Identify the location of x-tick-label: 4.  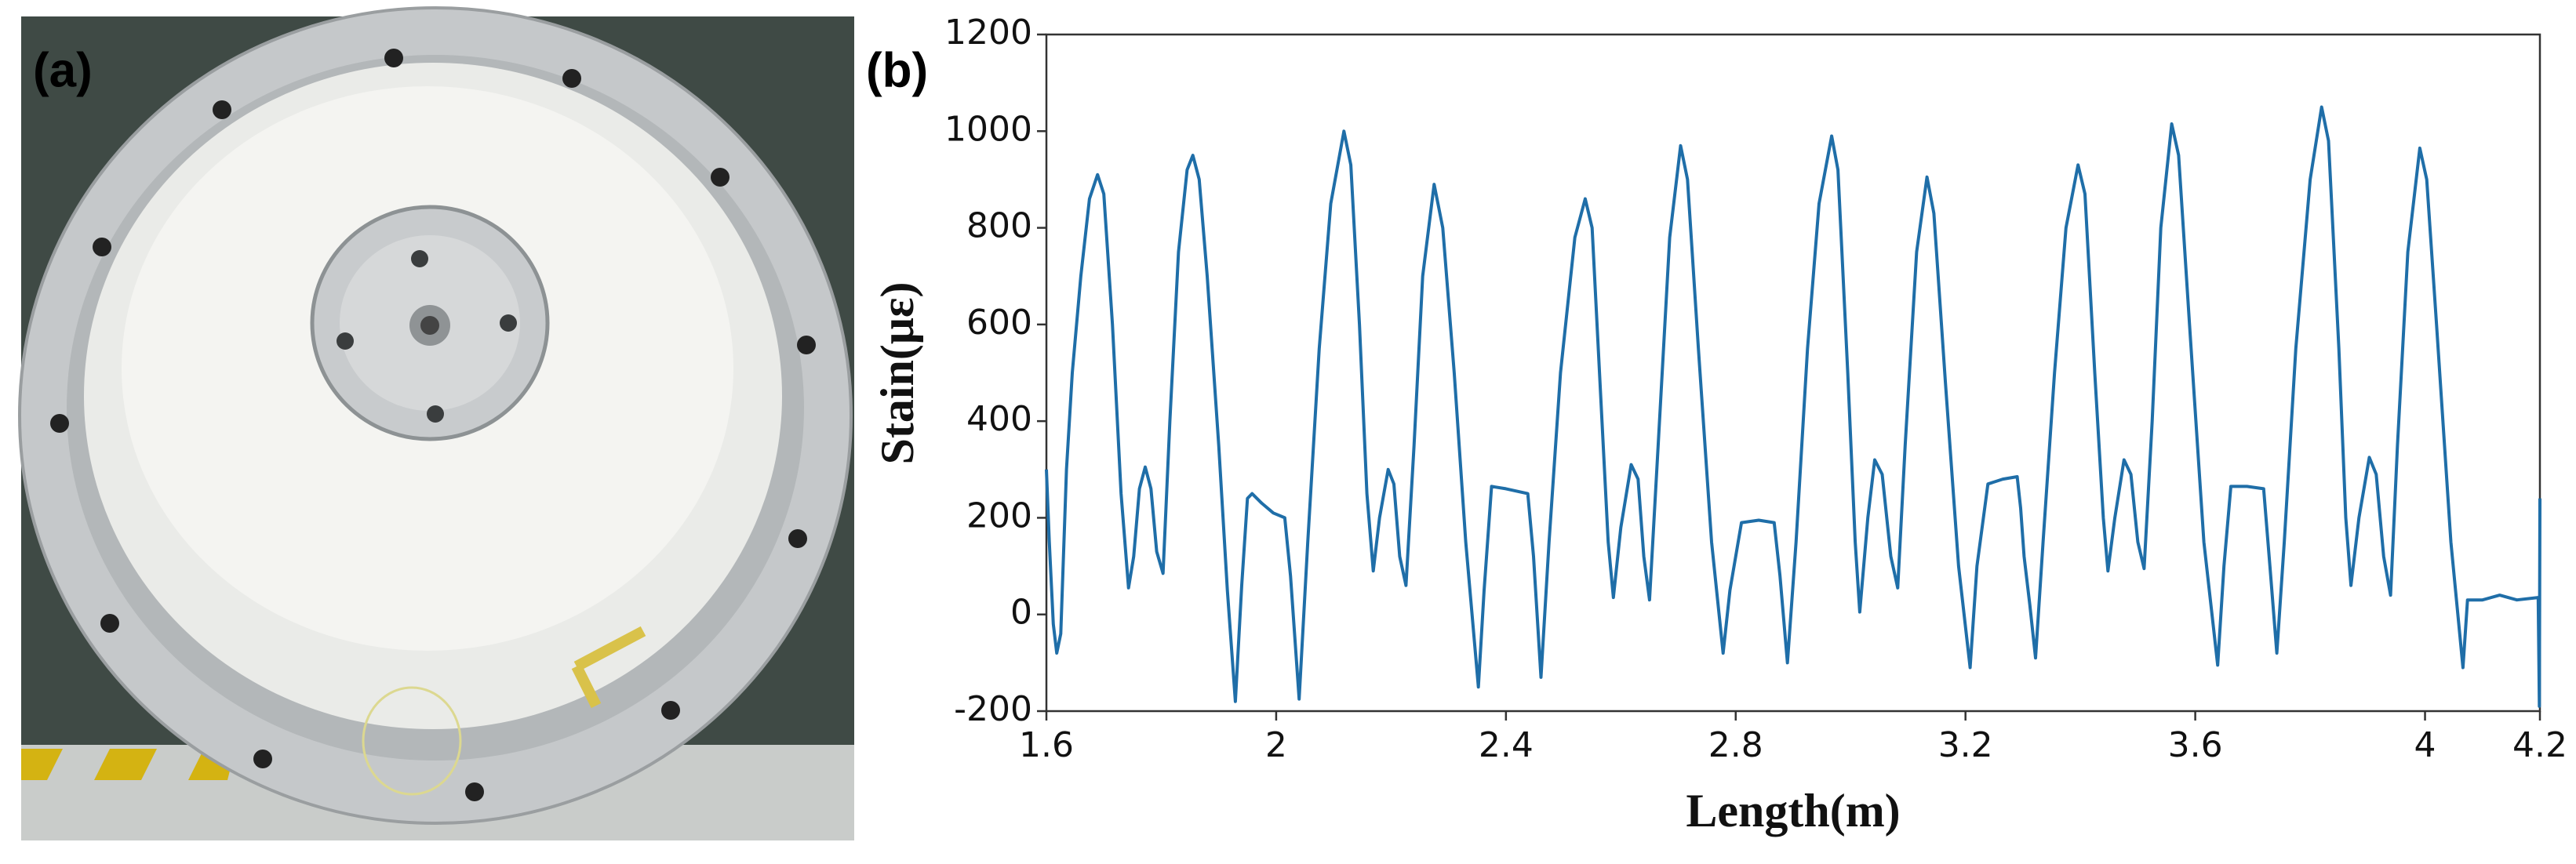
(2425, 745).